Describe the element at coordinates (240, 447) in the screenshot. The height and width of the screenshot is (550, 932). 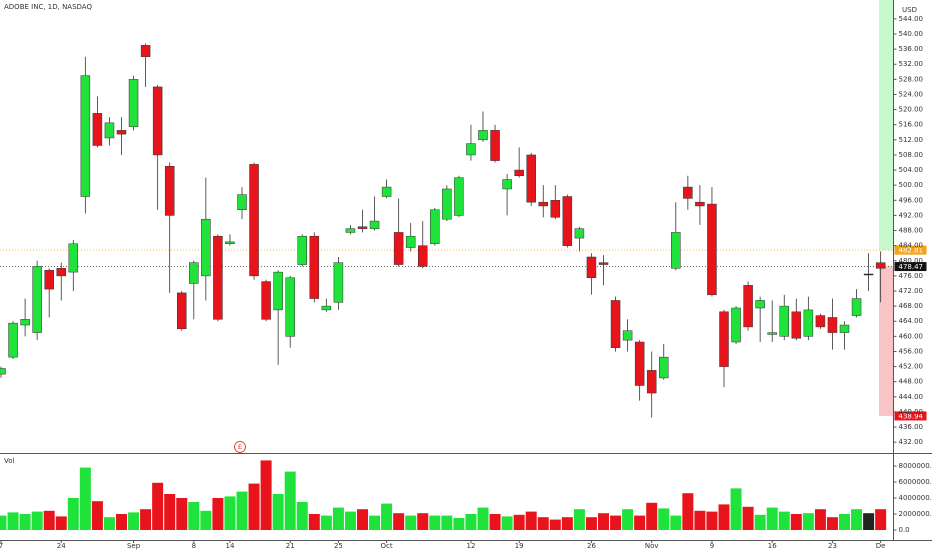
I see `earnings-marker` at that location.